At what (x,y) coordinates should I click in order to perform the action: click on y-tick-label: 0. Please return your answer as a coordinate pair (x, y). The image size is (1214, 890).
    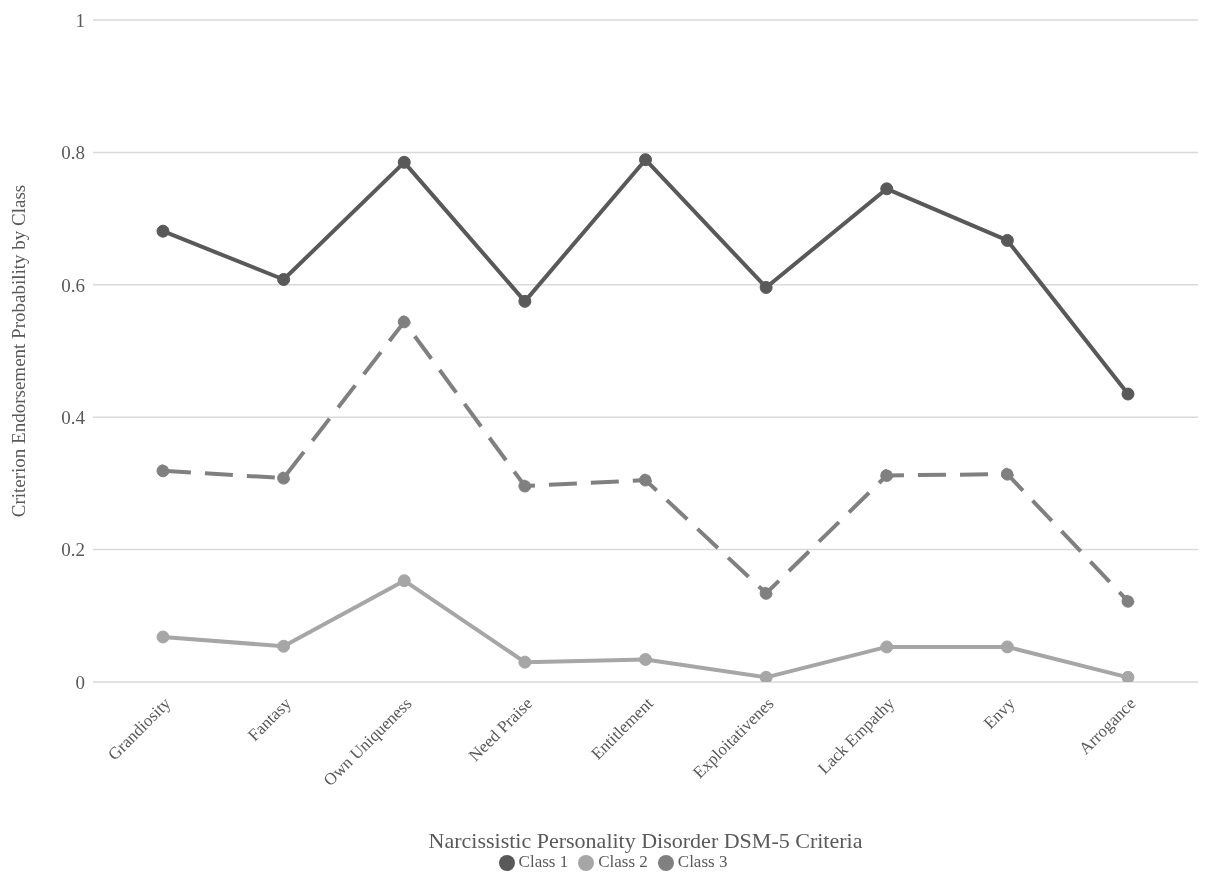
    Looking at the image, I should click on (80, 682).